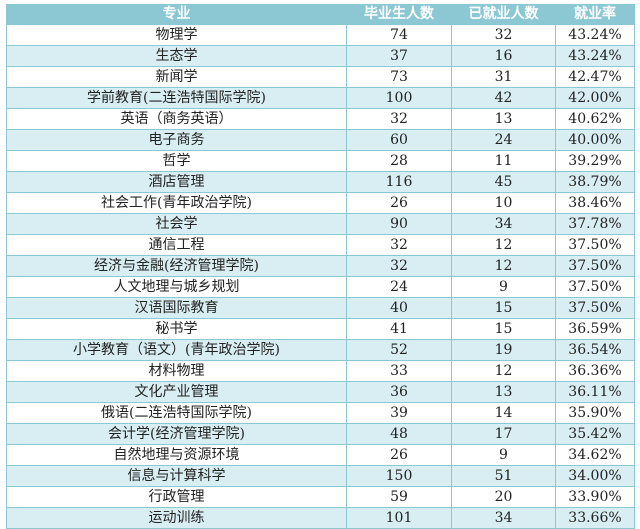 This screenshot has height=529, width=640. Describe the element at coordinates (399, 56) in the screenshot. I see `cell-graduates: 37` at that location.